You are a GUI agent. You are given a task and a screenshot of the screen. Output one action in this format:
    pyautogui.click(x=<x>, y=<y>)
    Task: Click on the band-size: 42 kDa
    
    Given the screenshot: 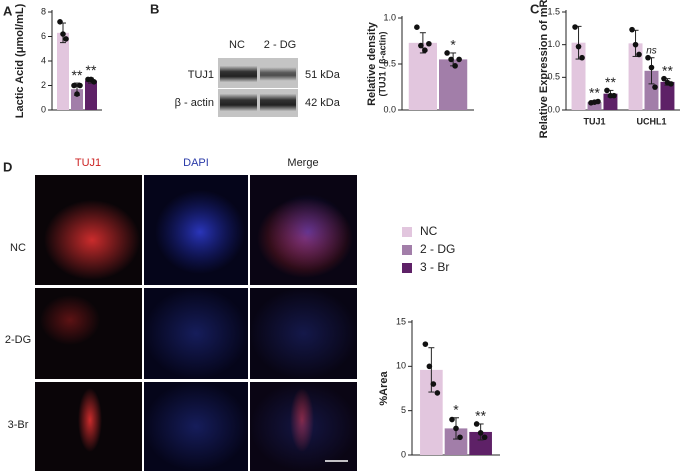 What is the action you would take?
    pyautogui.click(x=323, y=103)
    